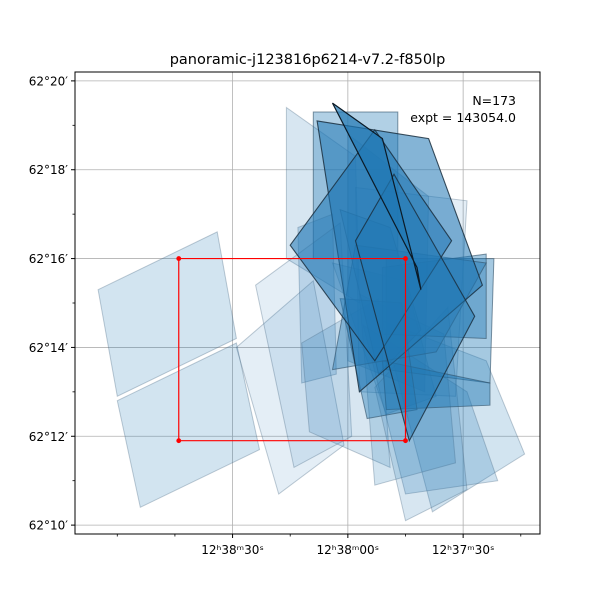 This screenshot has height=600, width=600. What do you see at coordinates (232, 550) in the screenshot?
I see `x-tick-label-0: 12ʰ38ᵐ30ˢ` at bounding box center [232, 550].